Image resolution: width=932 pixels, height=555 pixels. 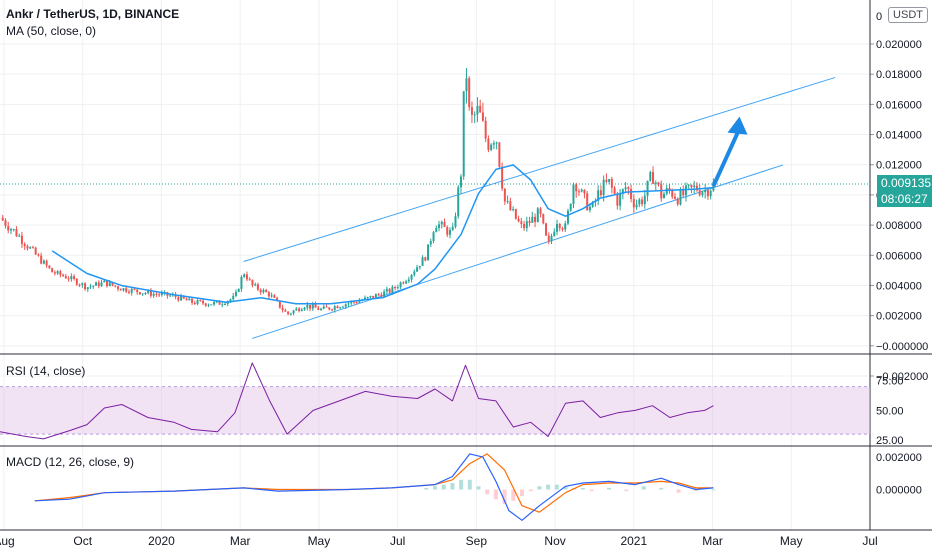 I want to click on rsi-tick-label: 50.00, so click(x=890, y=411).